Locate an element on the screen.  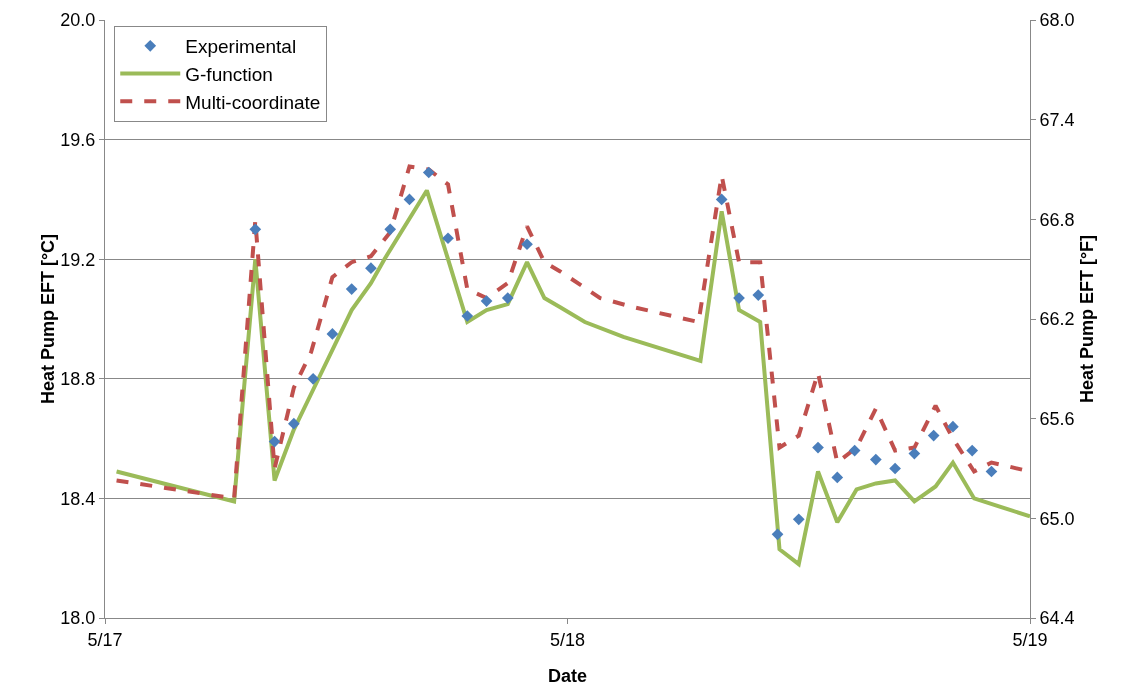
y-tick-label: 18.8 is located at coordinates (78, 379).